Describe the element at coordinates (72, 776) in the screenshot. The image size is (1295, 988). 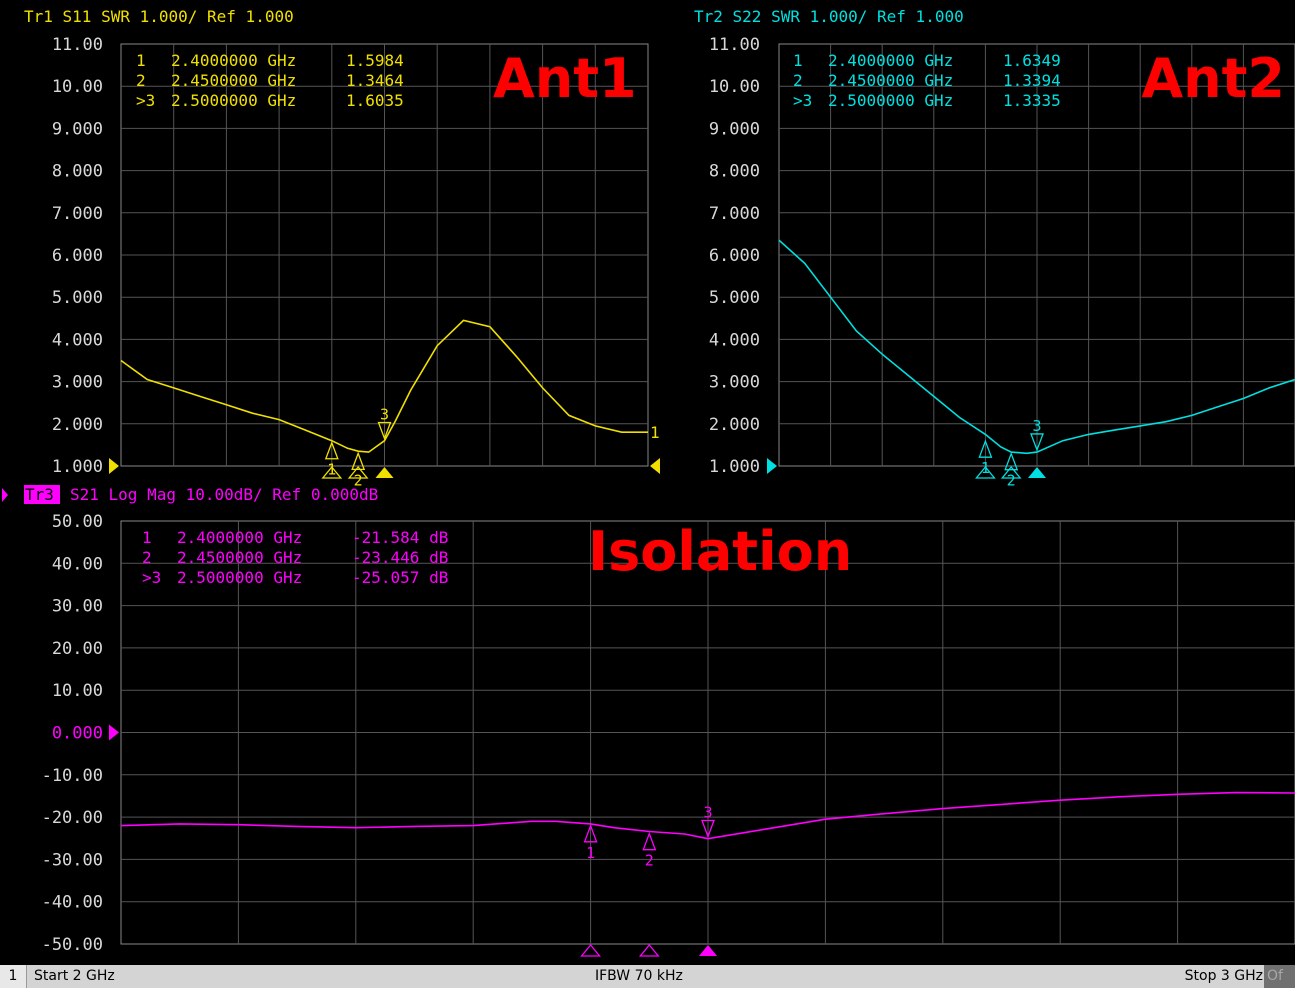
I see `y-tick-label: -10.00` at that location.